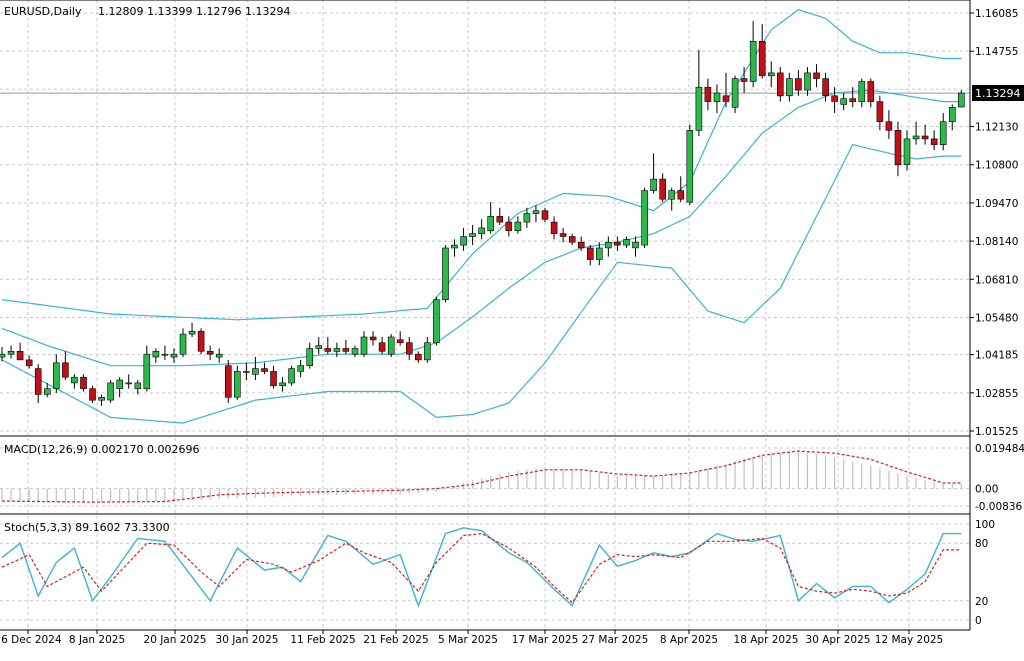 The height and width of the screenshot is (661, 1024). What do you see at coordinates (766, 640) in the screenshot?
I see `time-tick-label: 18 Apr 2025` at bounding box center [766, 640].